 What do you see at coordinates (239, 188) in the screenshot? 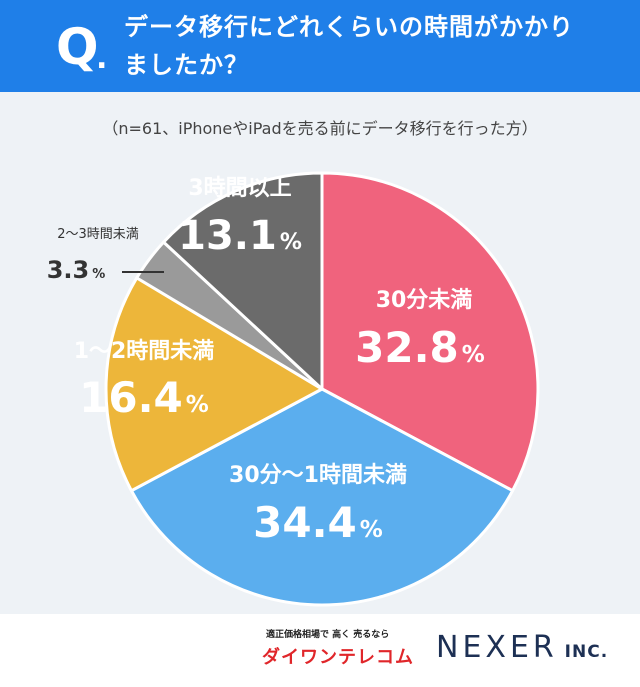
I see `slice-label-5: 3時間以上` at bounding box center [239, 188].